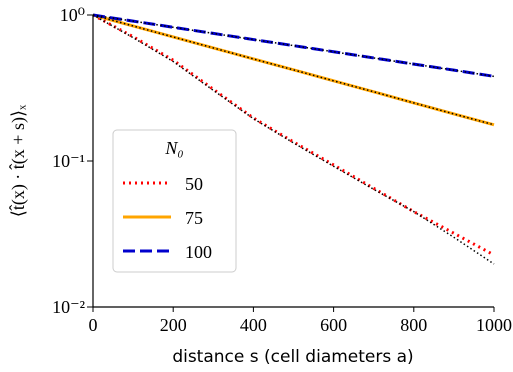 This screenshot has width=513, height=372. I want to click on legend-title: N₀, so click(173, 148).